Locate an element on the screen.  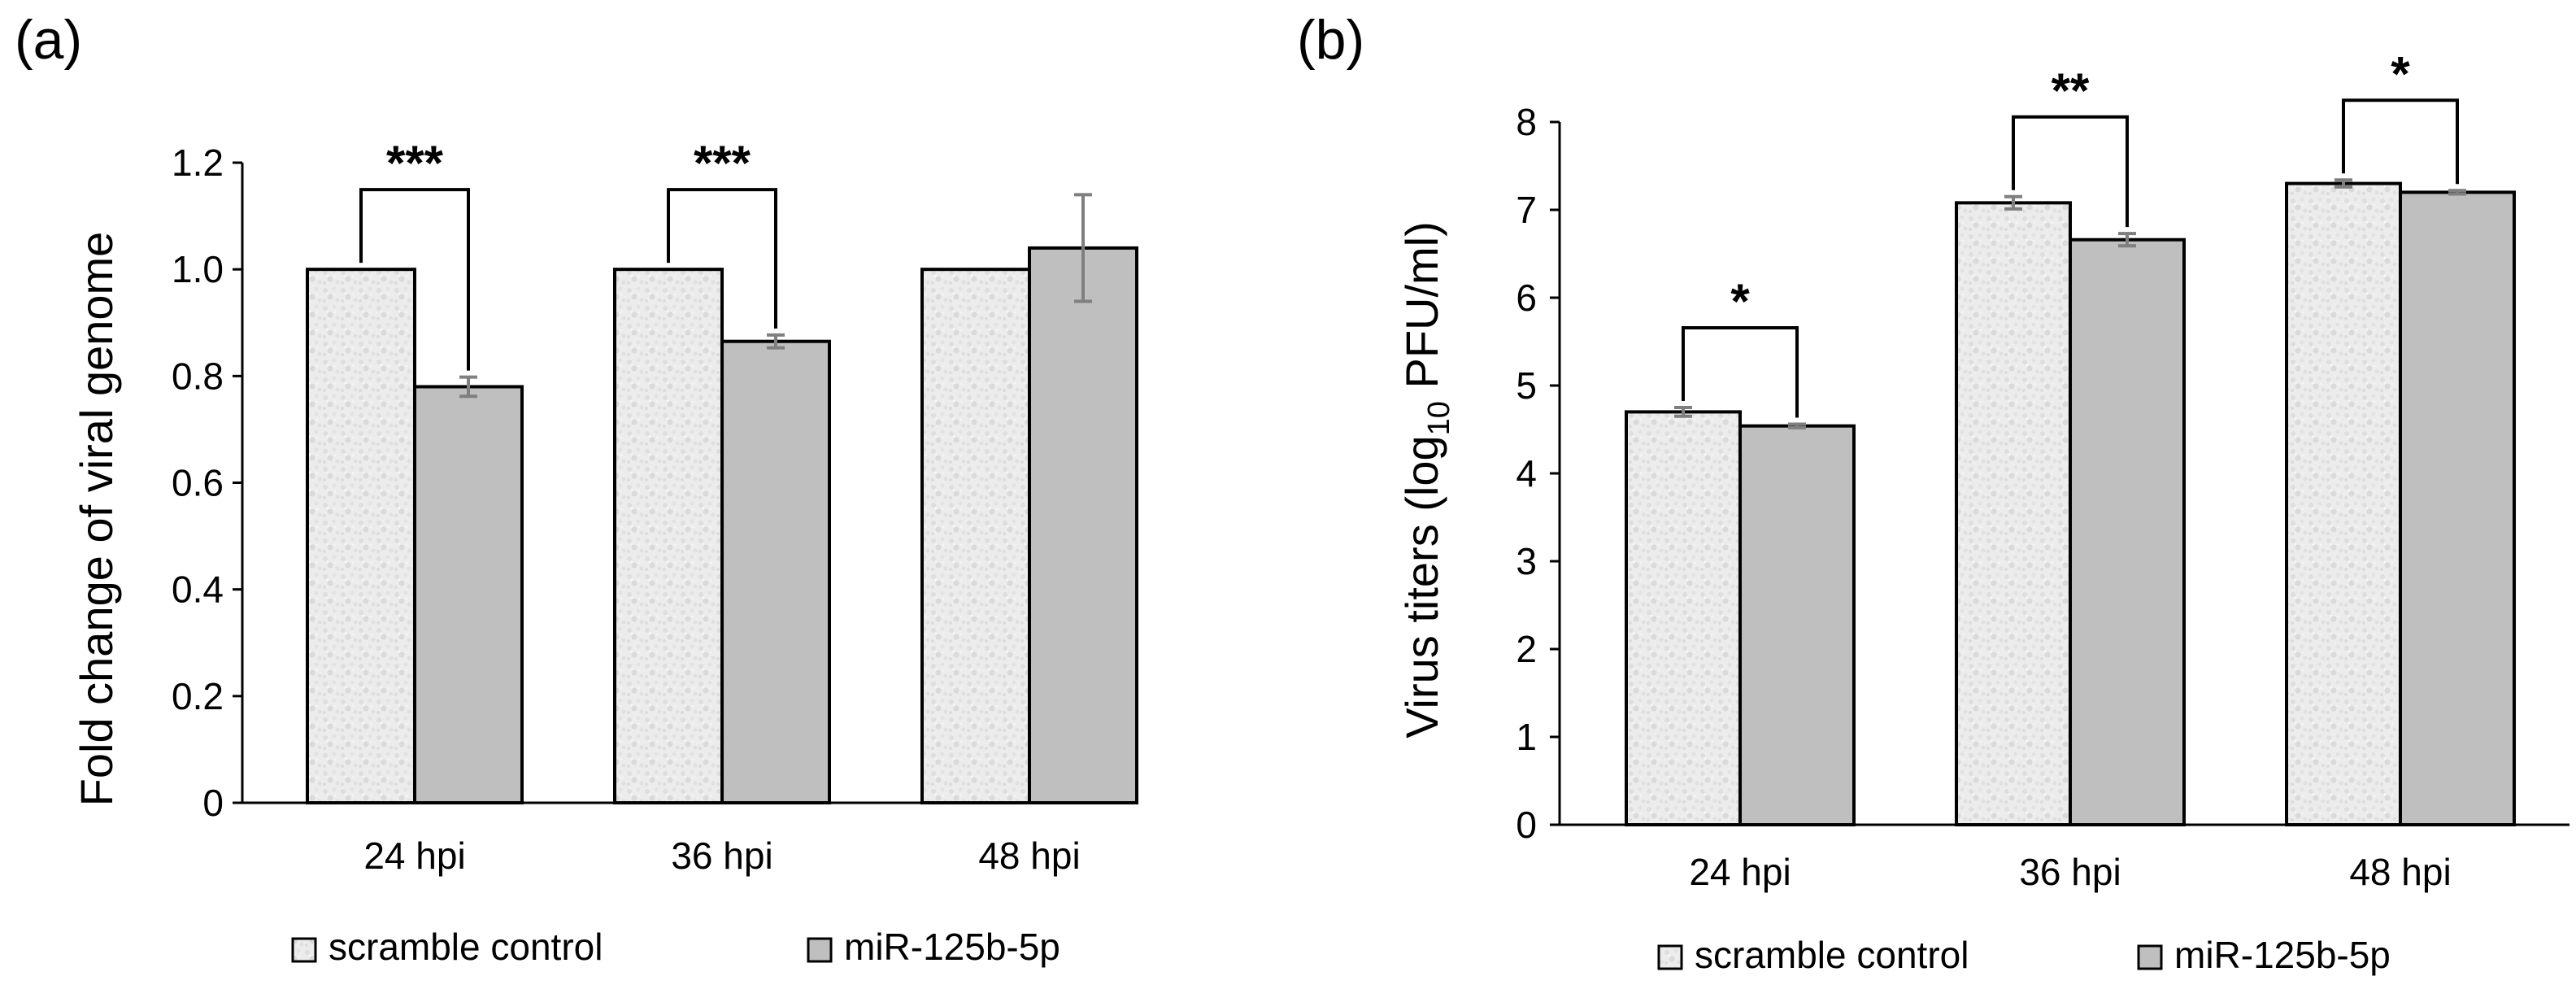
y-tick-label-b: 3 is located at coordinates (1527, 561).